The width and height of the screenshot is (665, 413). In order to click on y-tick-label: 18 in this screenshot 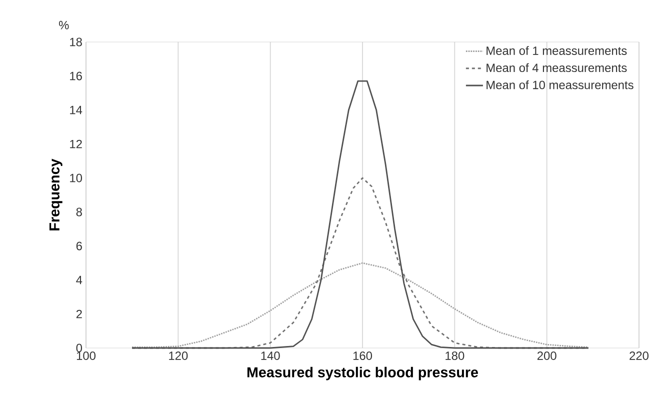, I will do `click(76, 42)`.